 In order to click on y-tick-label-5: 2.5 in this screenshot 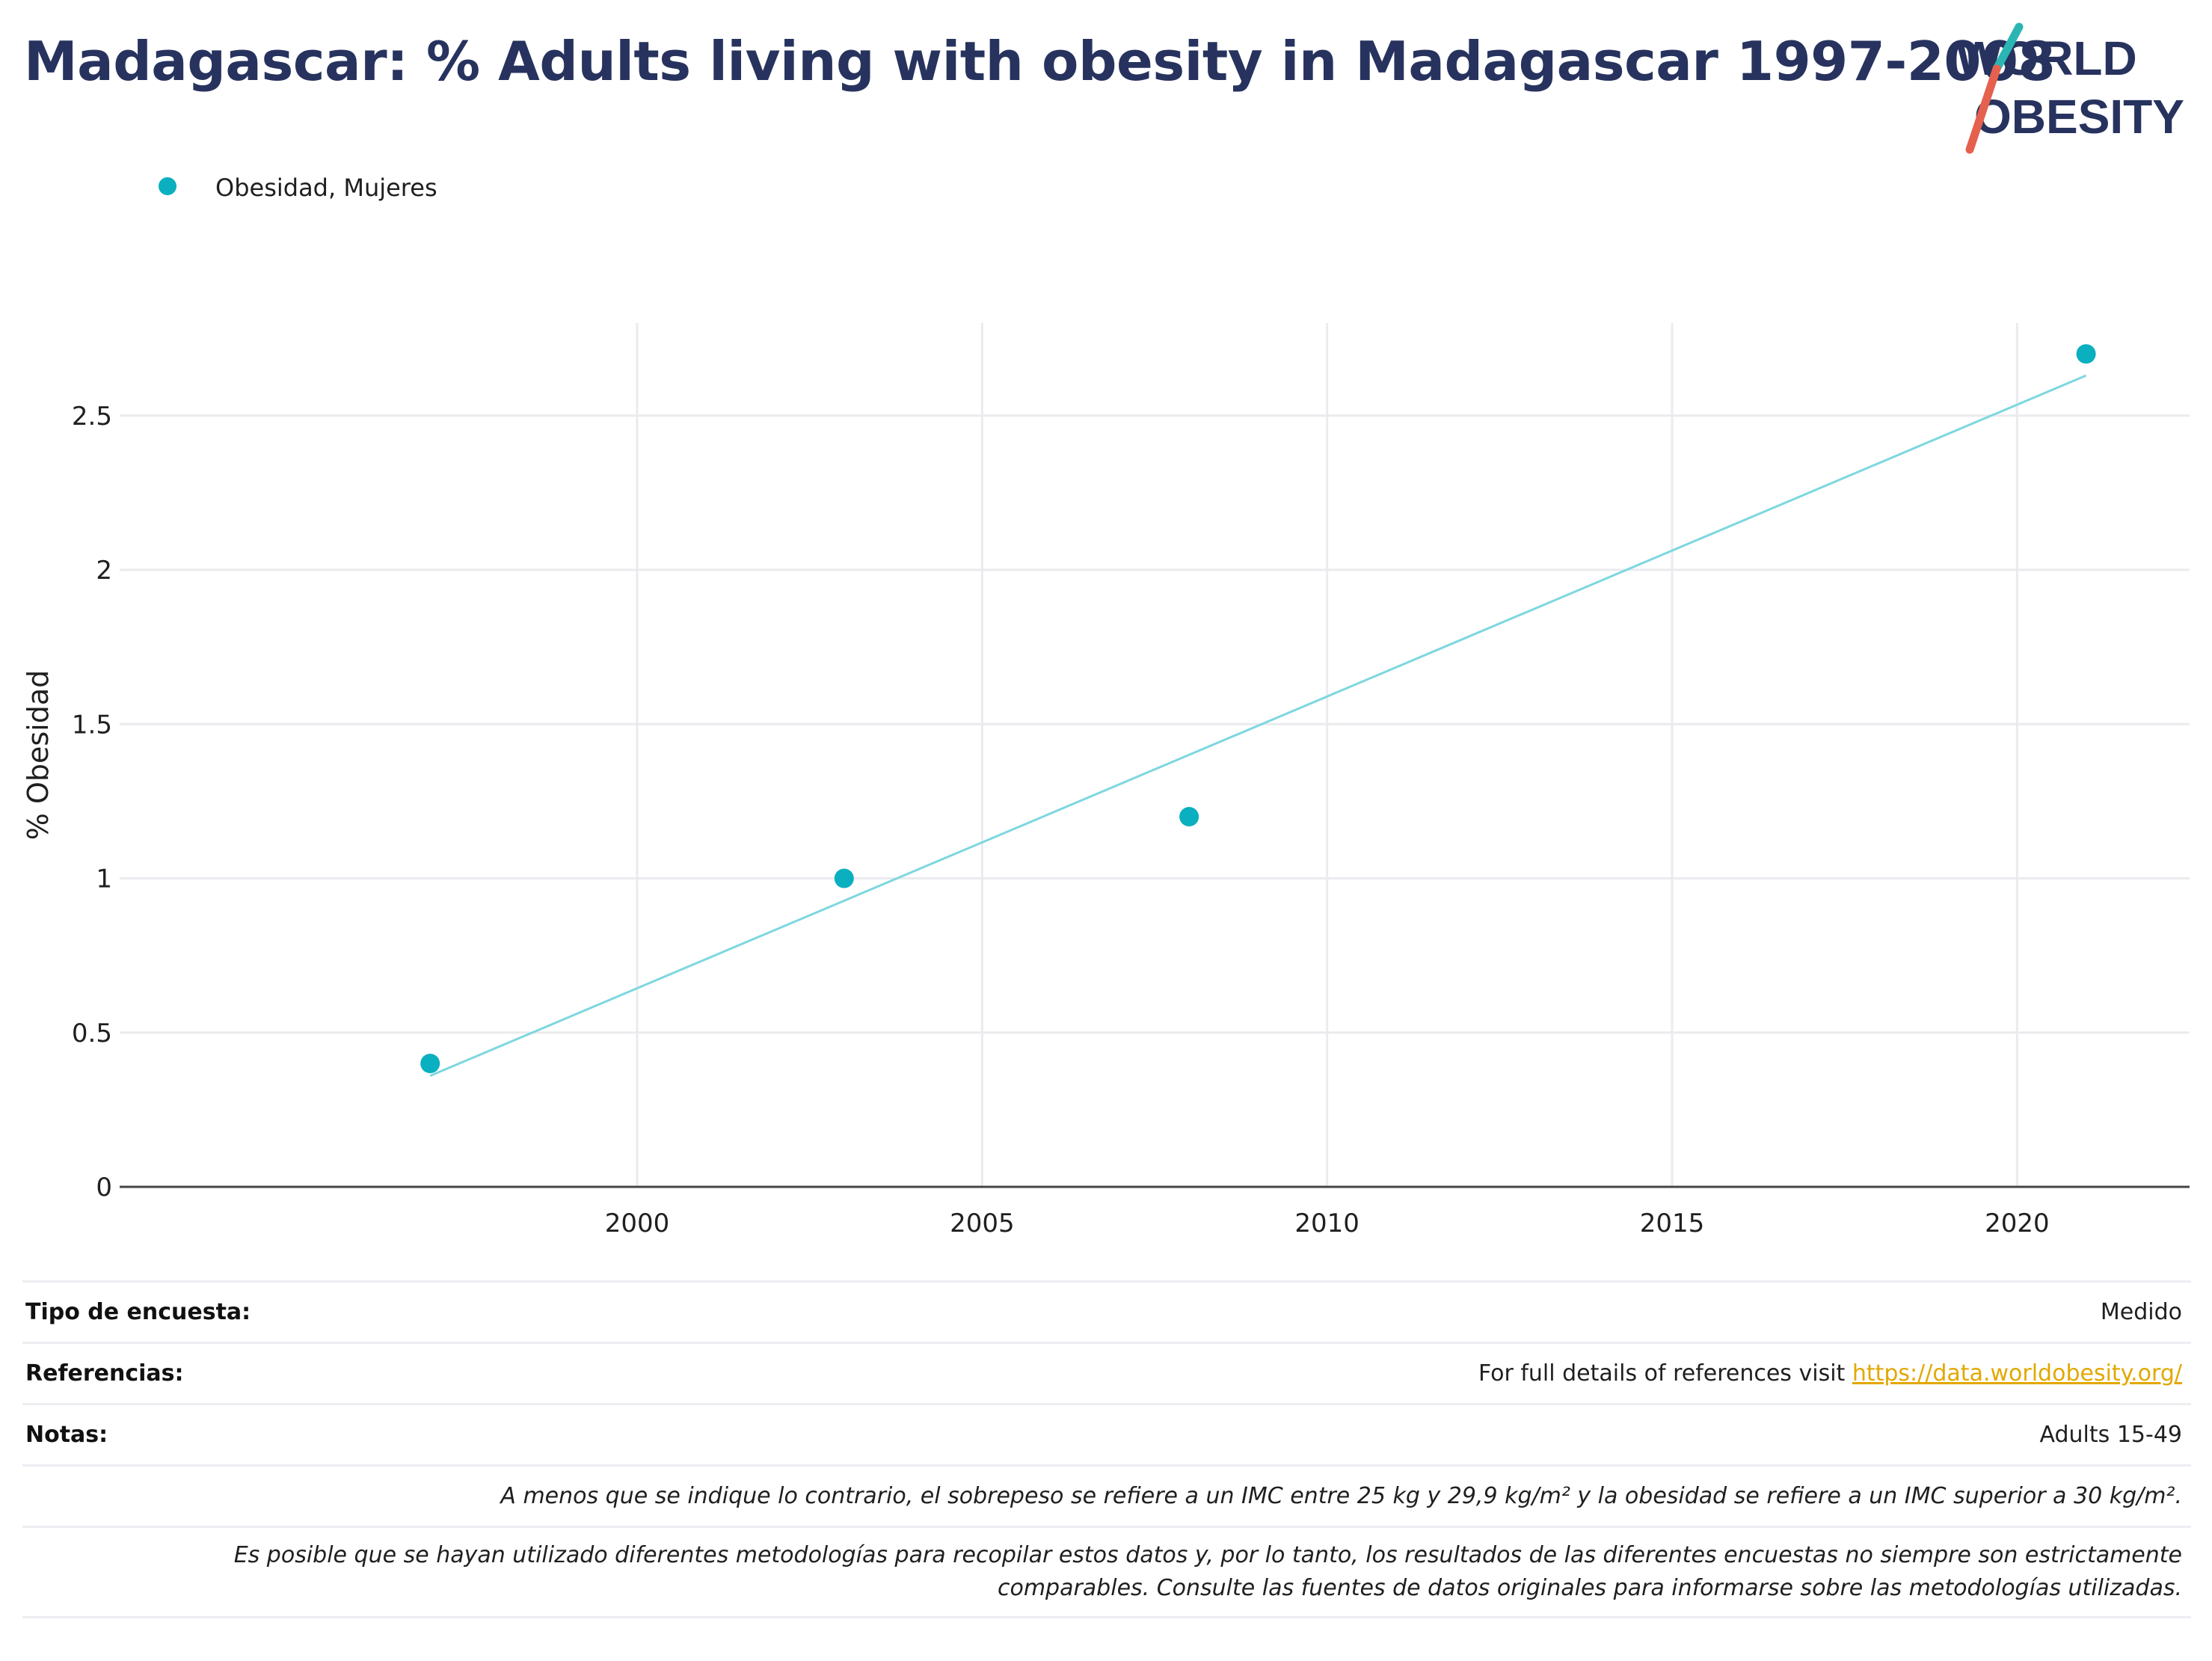, I will do `click(92, 417)`.